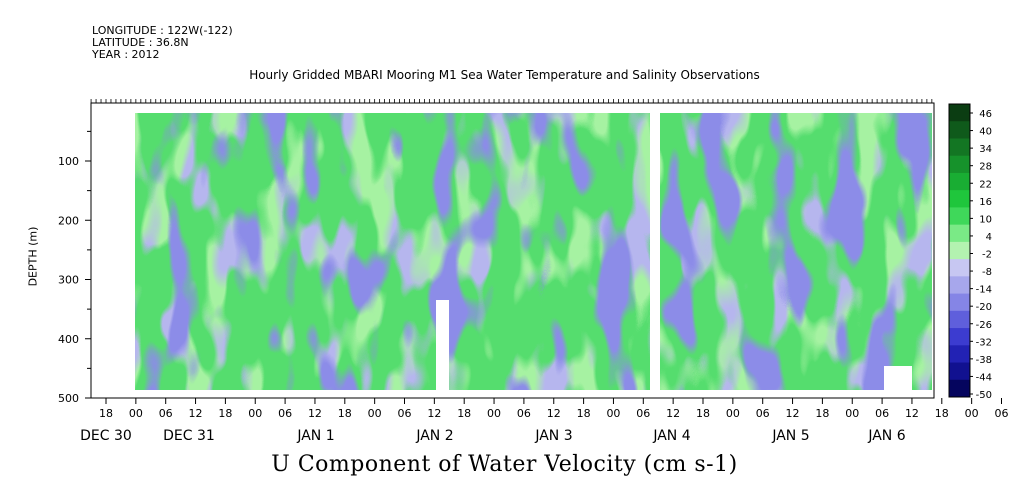 This screenshot has height=504, width=1009. What do you see at coordinates (985, 132) in the screenshot?
I see `colorbar-label: 40` at bounding box center [985, 132].